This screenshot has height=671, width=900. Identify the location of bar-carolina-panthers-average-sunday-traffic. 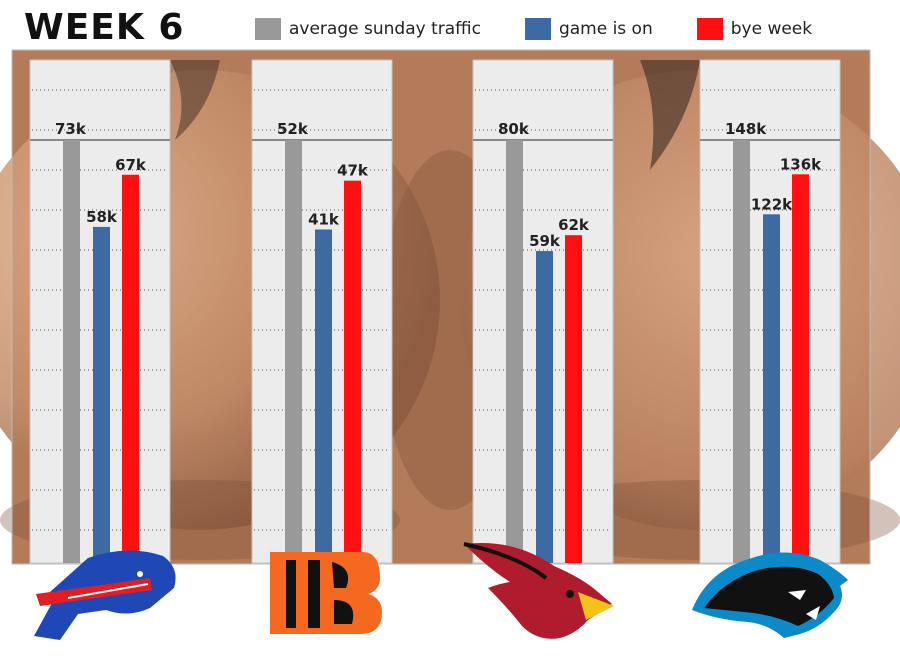
(741, 351).